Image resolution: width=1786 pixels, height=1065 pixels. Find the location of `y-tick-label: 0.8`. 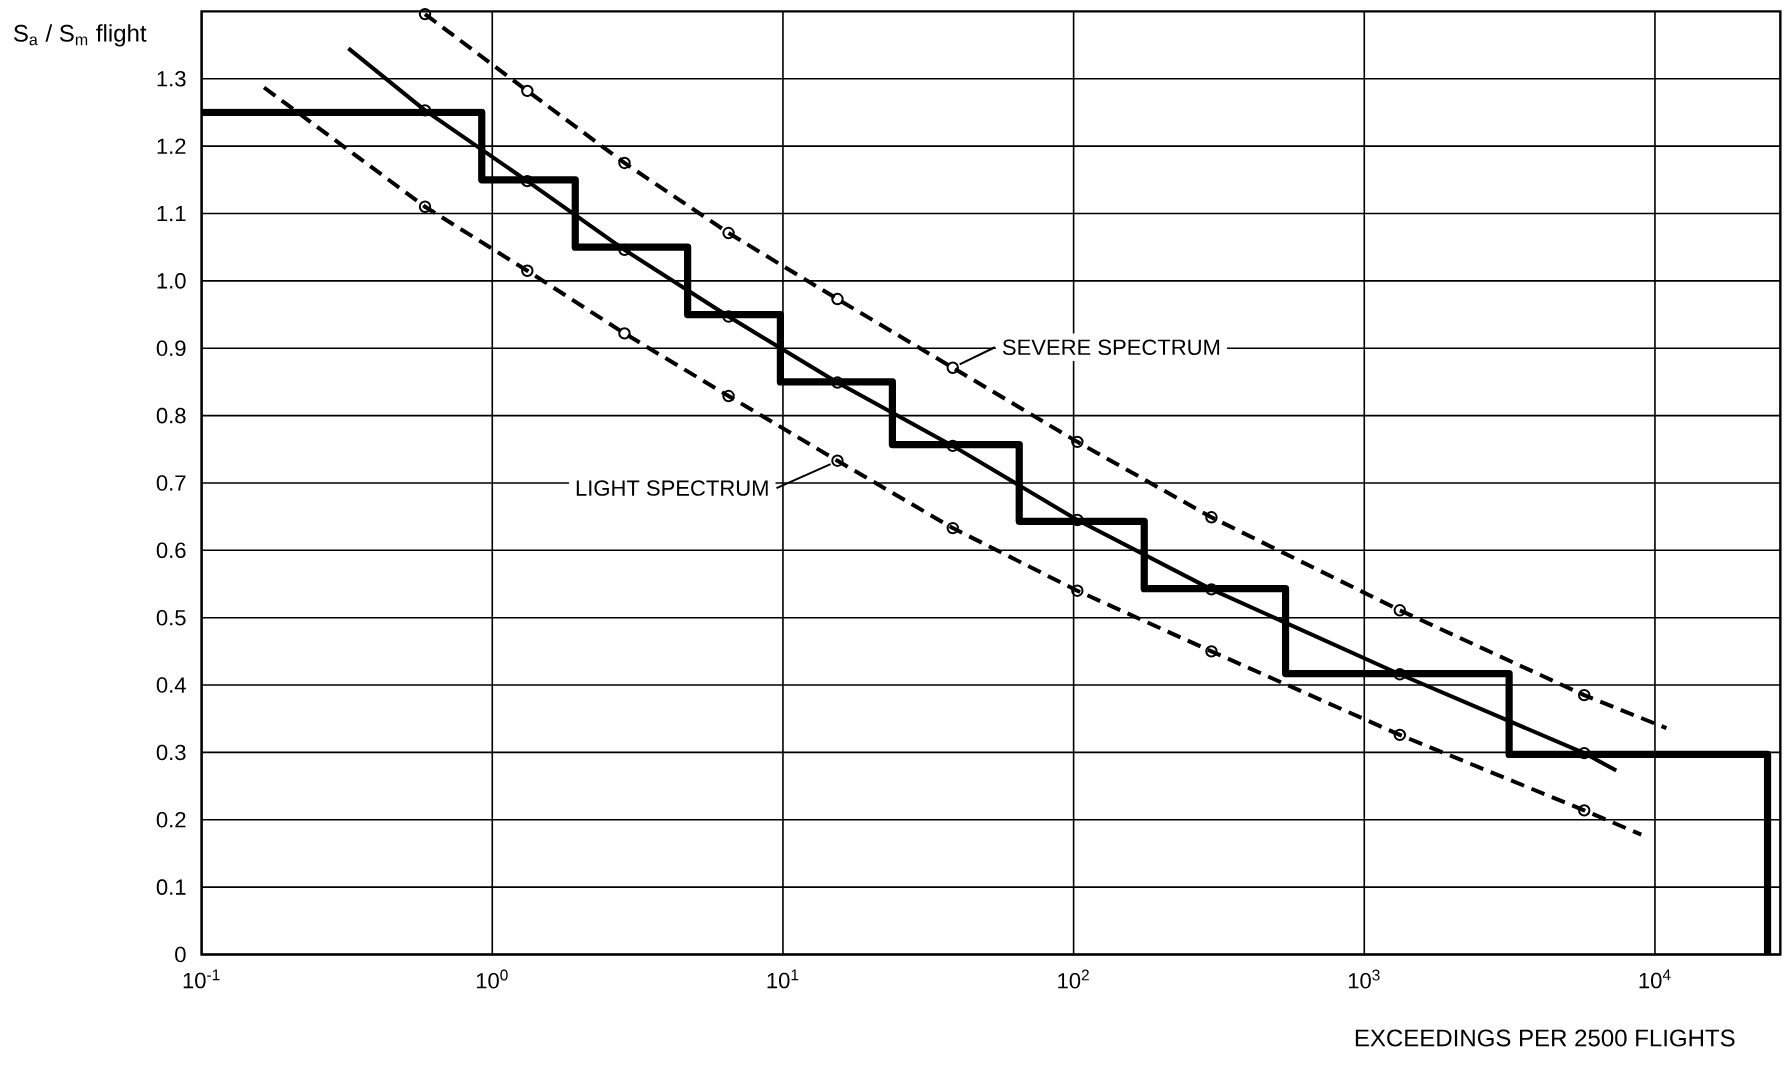

y-tick-label: 0.8 is located at coordinates (171, 415).